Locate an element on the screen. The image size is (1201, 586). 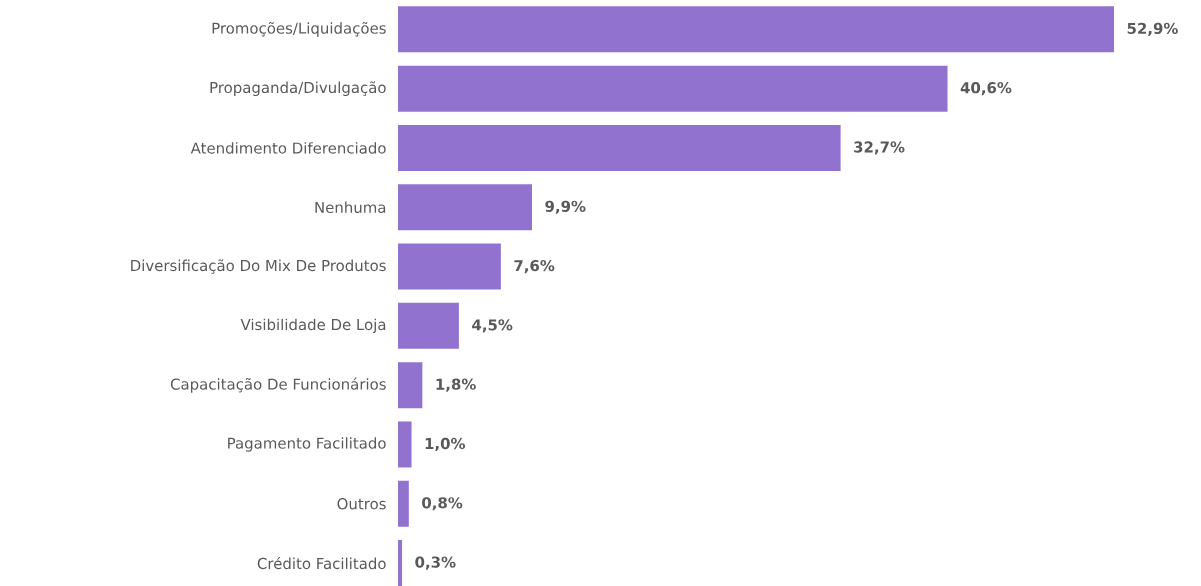
data-label: 0,8% is located at coordinates (442, 504).